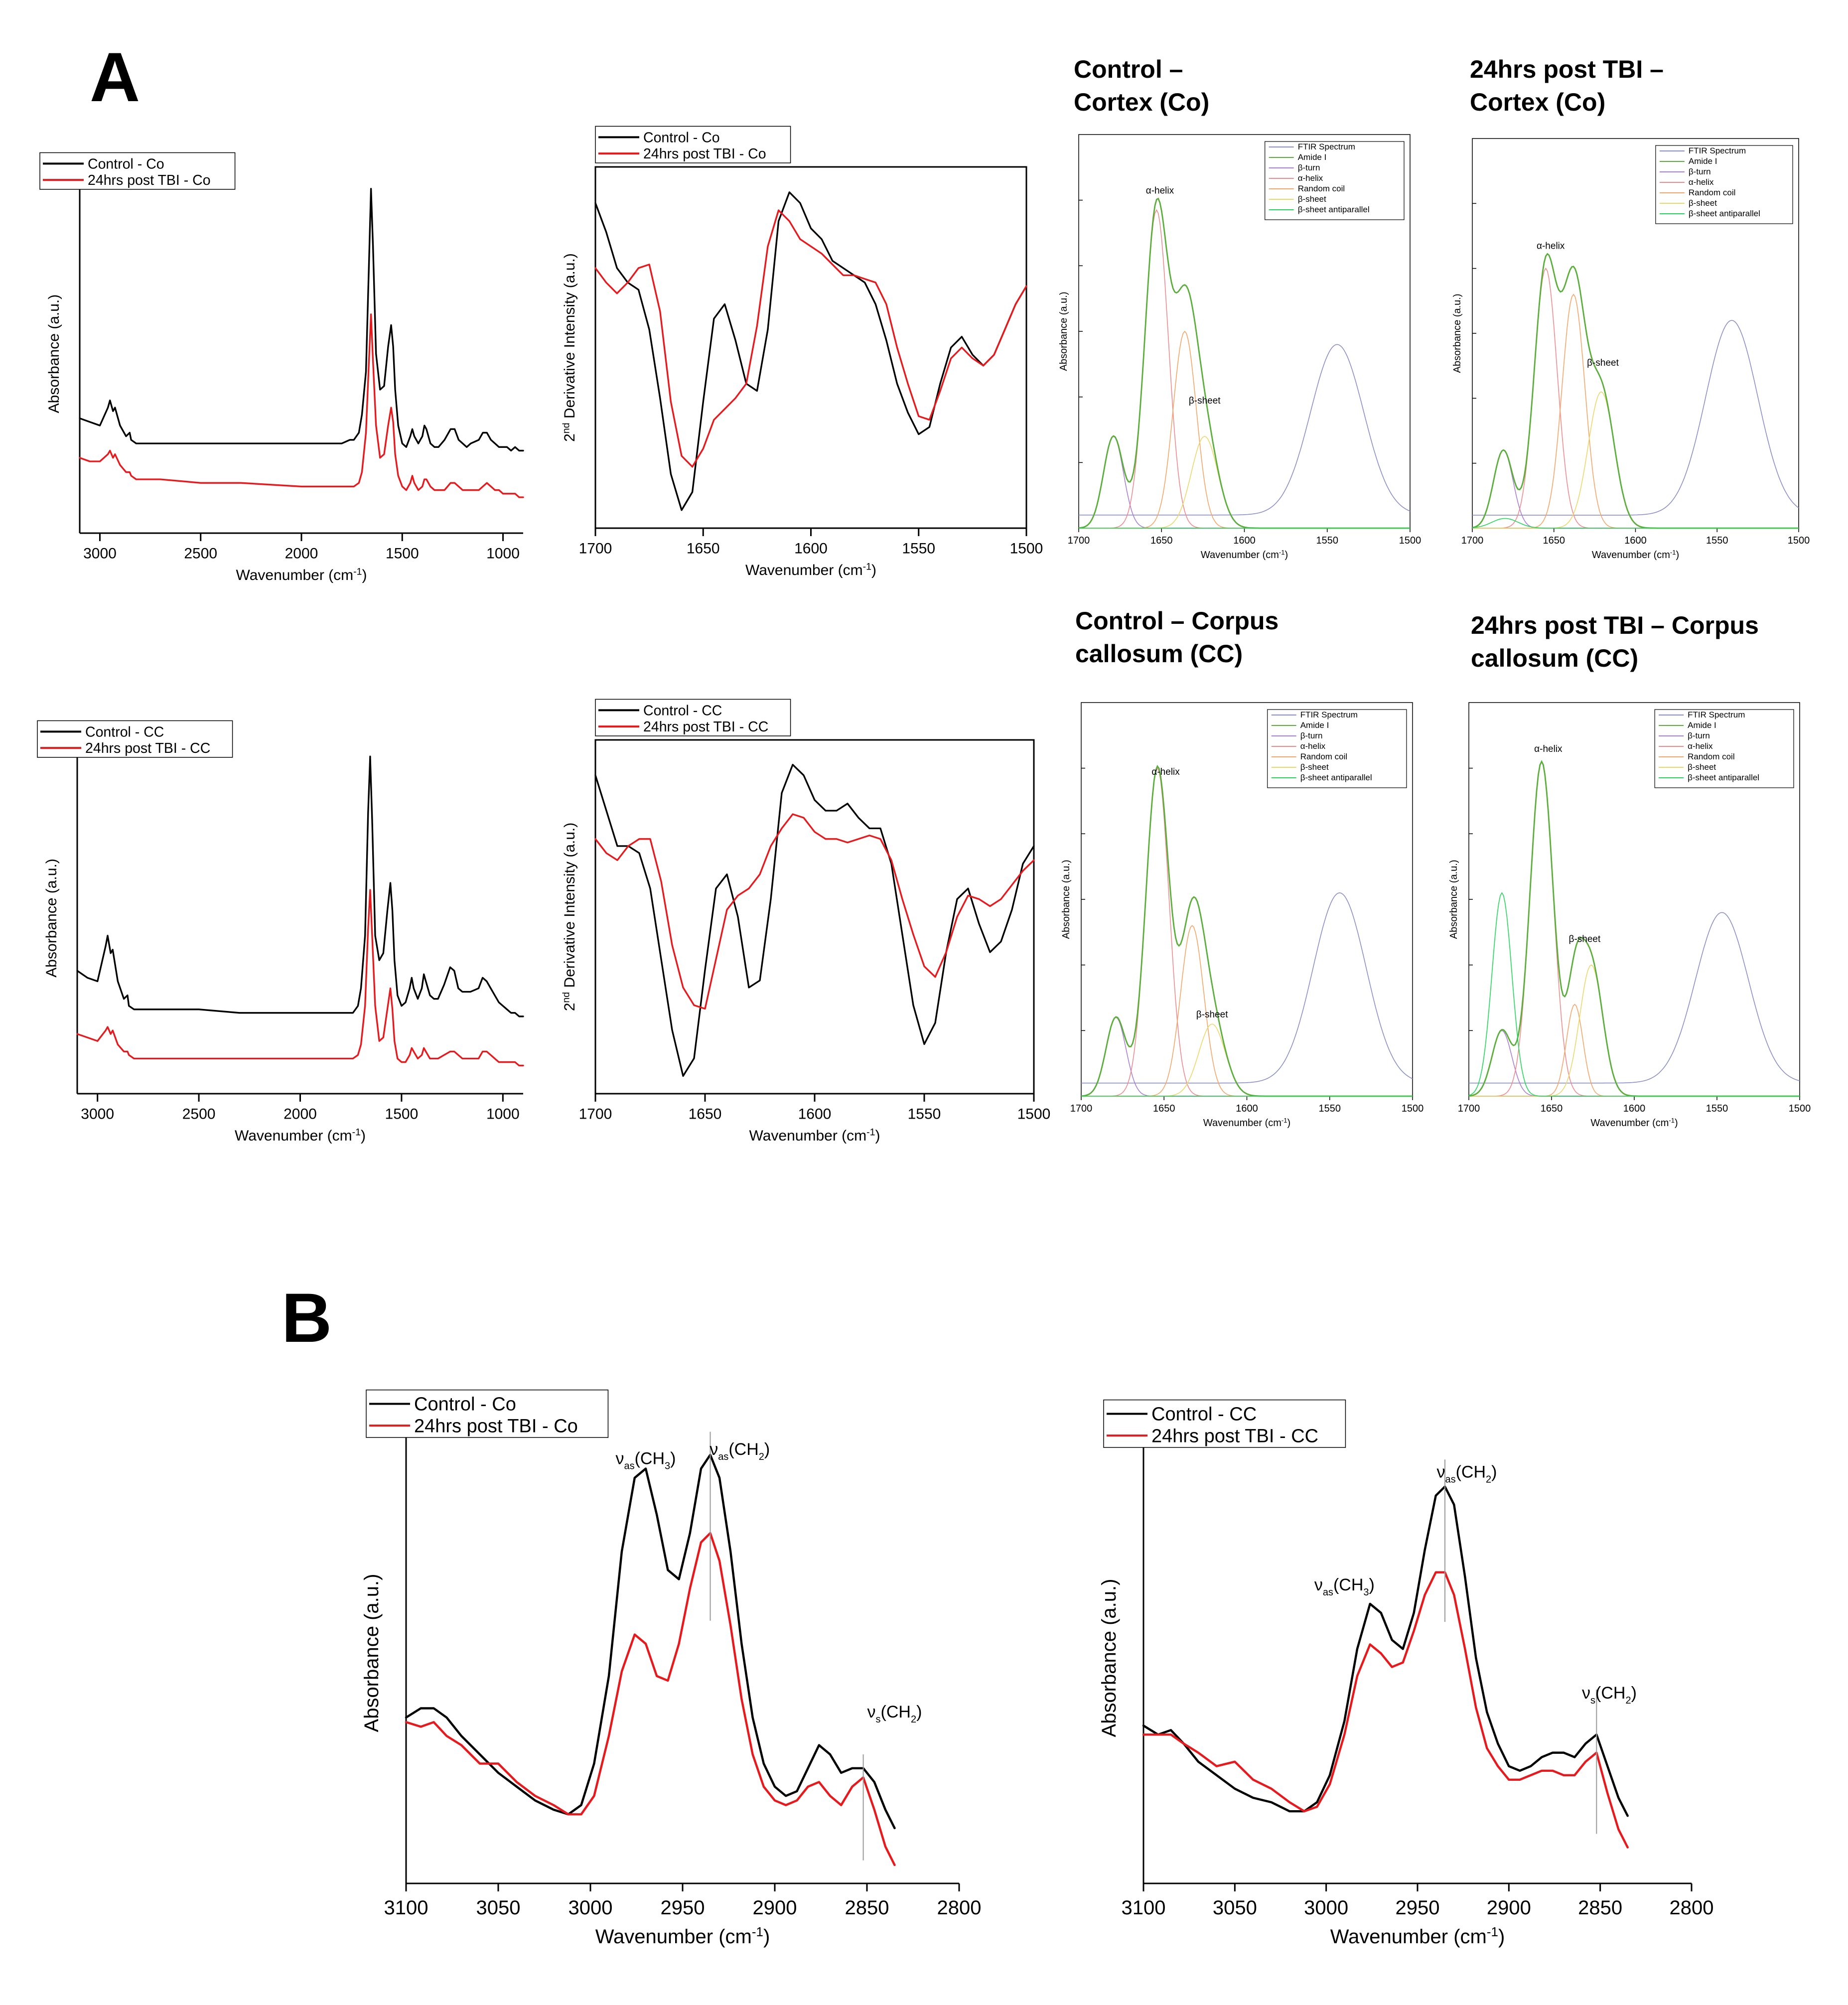 This screenshot has height=2005, width=1848. Describe the element at coordinates (1700, 172) in the screenshot. I see `chart-fit_co_tbi-legend-label: β-turn` at that location.